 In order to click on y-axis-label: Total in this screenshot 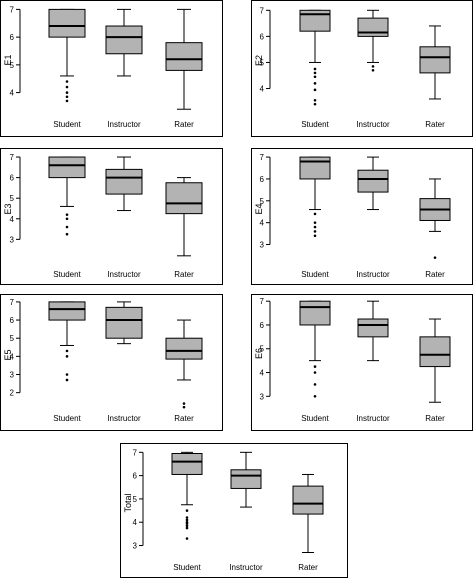, I will do `click(128, 502)`.